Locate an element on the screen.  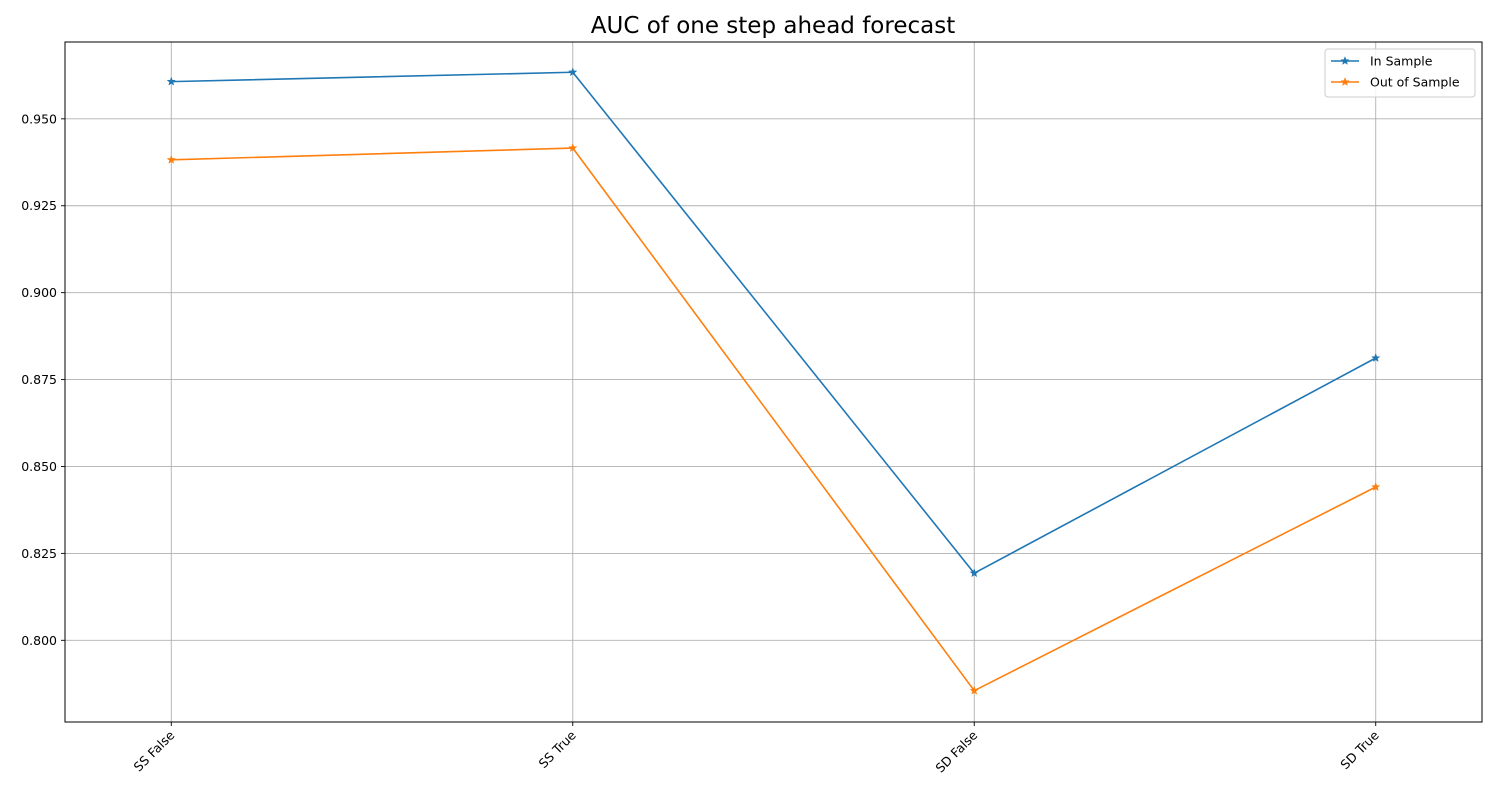
x-tick-label: SD False is located at coordinates (956, 751).